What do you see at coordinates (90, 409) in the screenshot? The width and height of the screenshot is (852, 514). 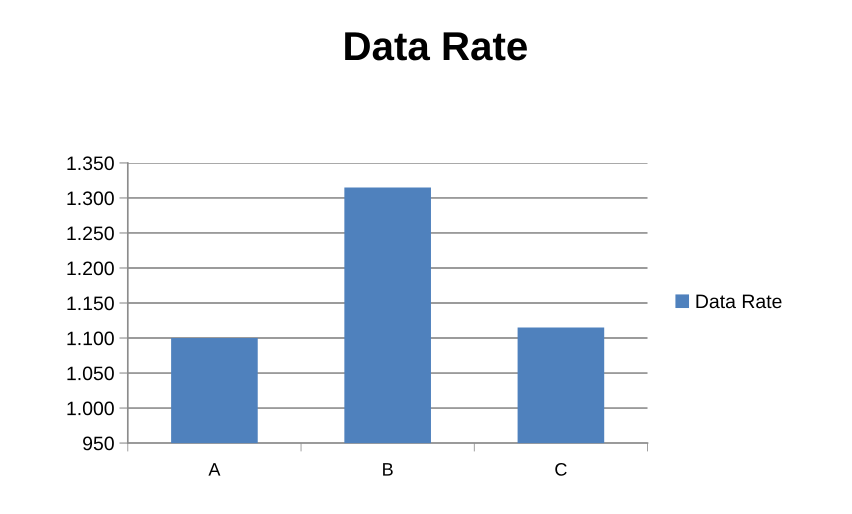 I see `y-tick-label: 1.000` at bounding box center [90, 409].